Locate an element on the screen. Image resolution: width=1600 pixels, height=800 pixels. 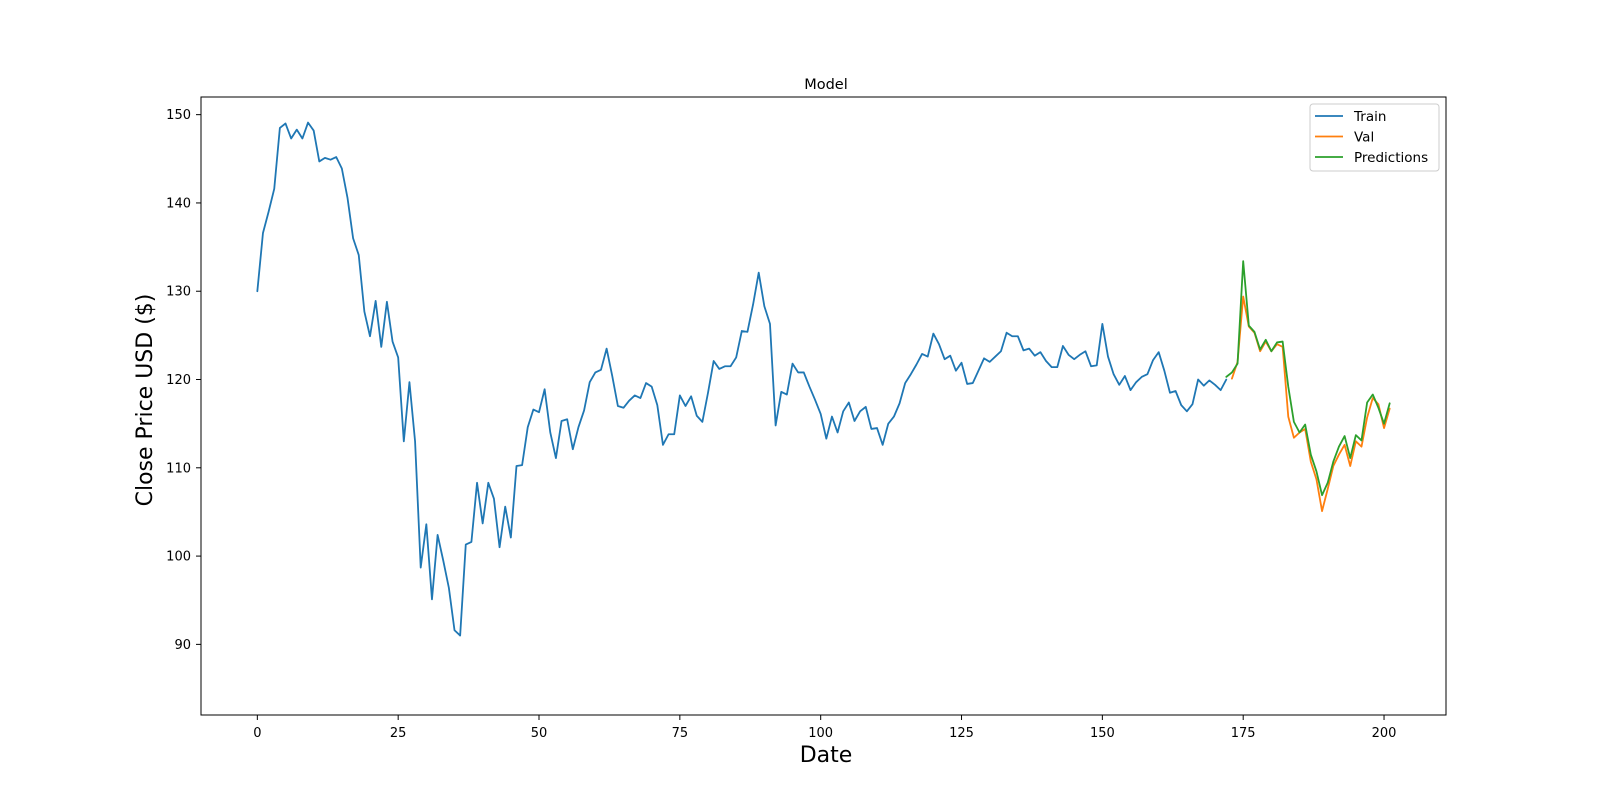
x-tick-label: 125 is located at coordinates (961, 733).